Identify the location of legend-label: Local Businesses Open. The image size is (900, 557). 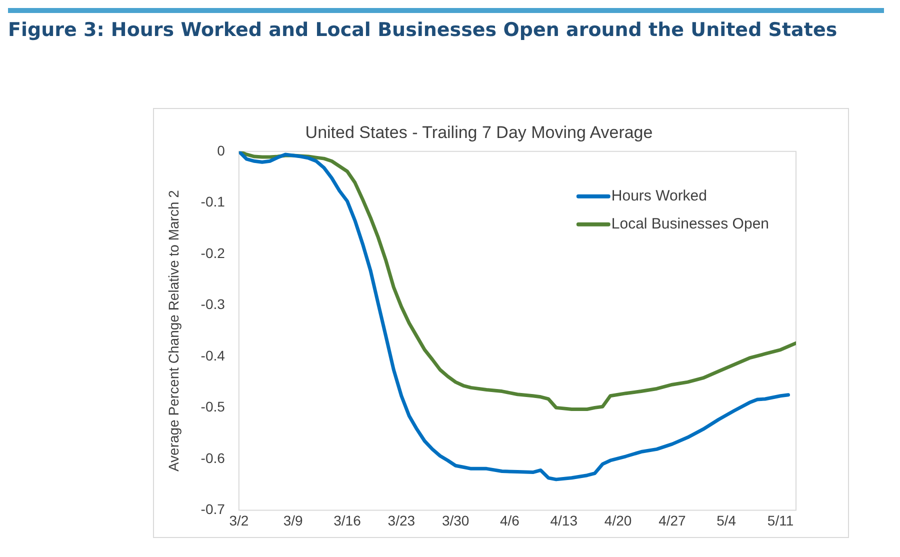
(690, 224).